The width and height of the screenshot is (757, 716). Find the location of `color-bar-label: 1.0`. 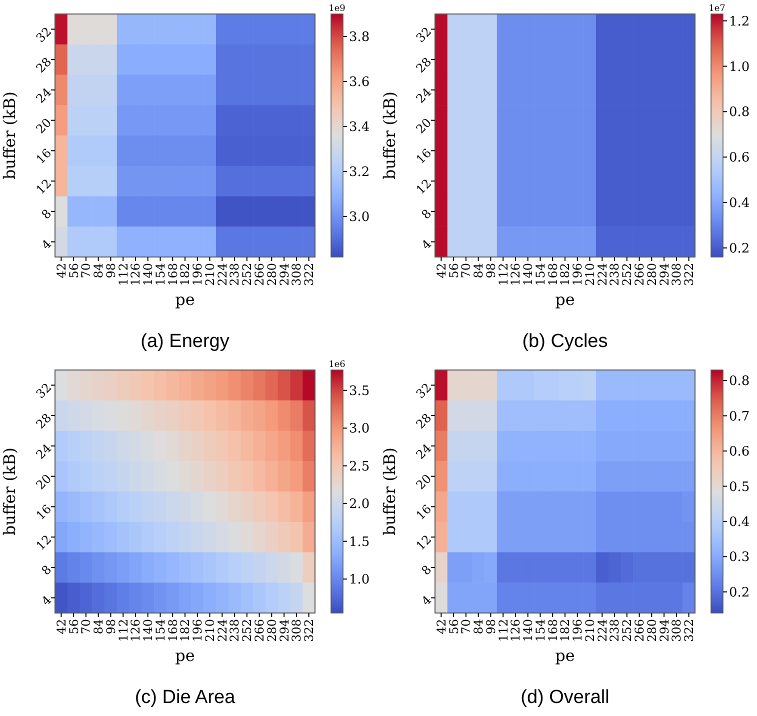

color-bar-label: 1.0 is located at coordinates (739, 67).